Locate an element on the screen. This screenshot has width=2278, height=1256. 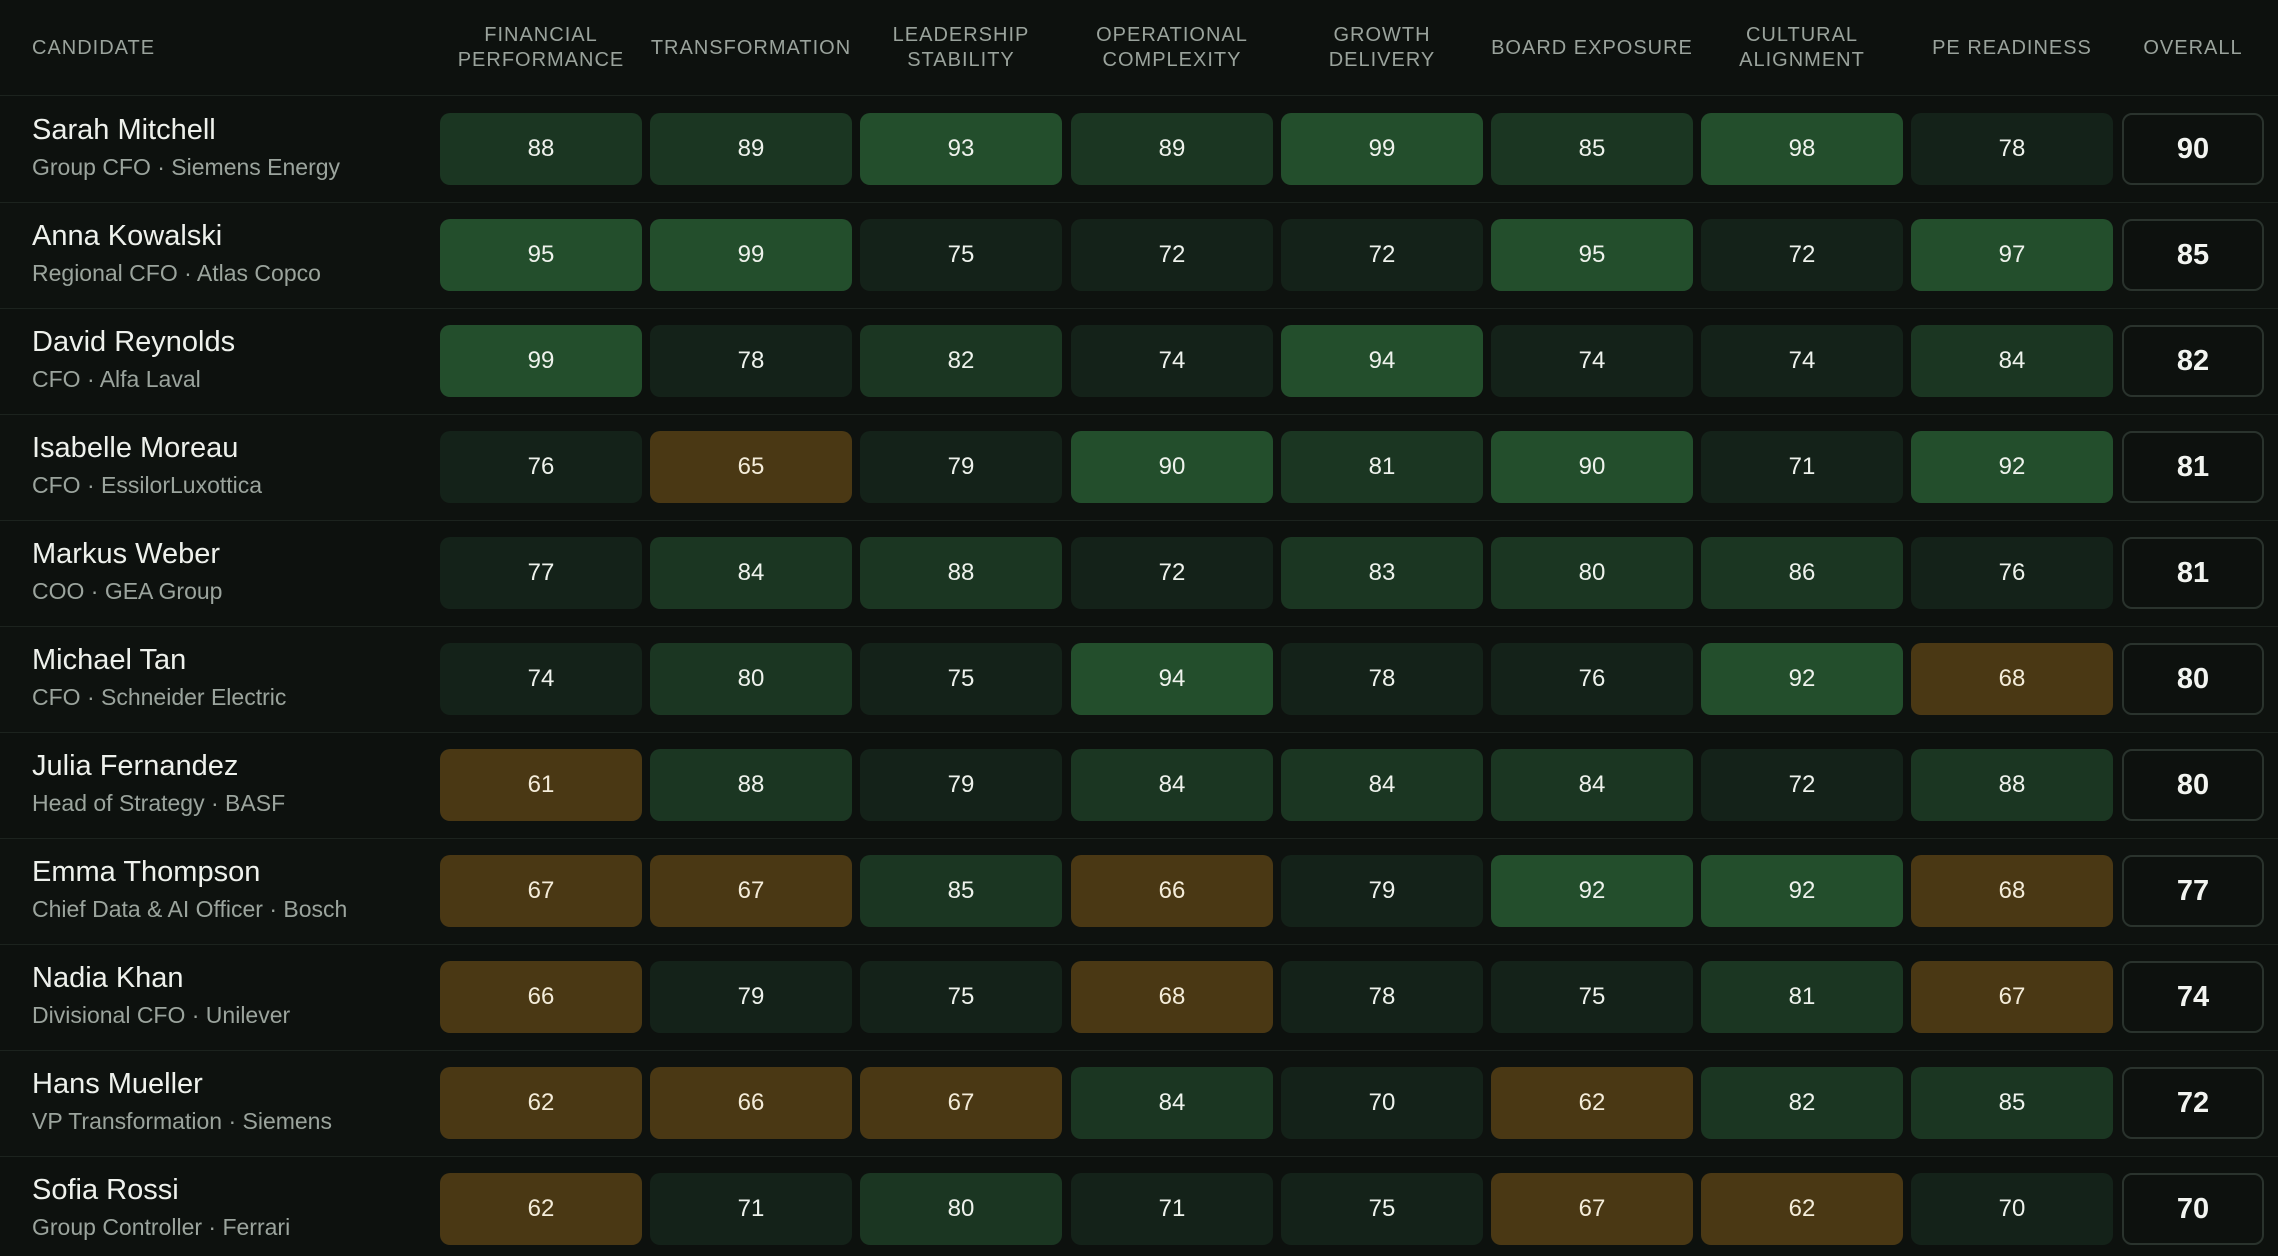
score-cell-board-exposure: 92 is located at coordinates (1592, 891).